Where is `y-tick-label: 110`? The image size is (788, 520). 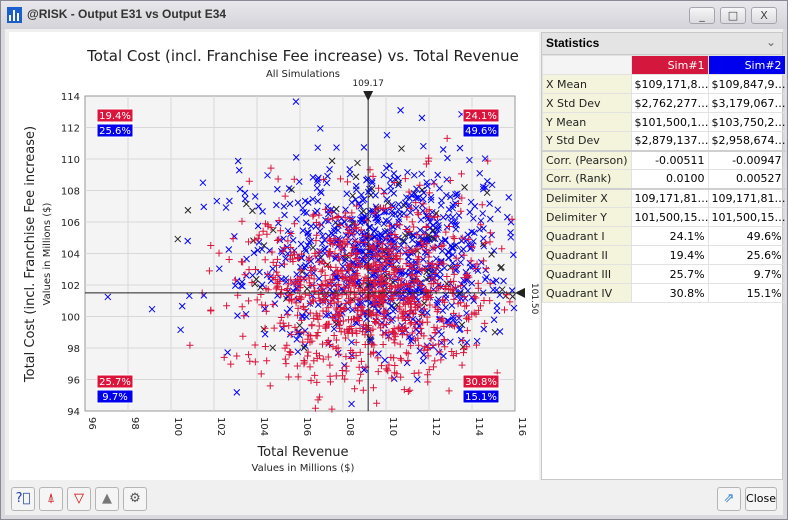 y-tick-label: 110 is located at coordinates (70, 160).